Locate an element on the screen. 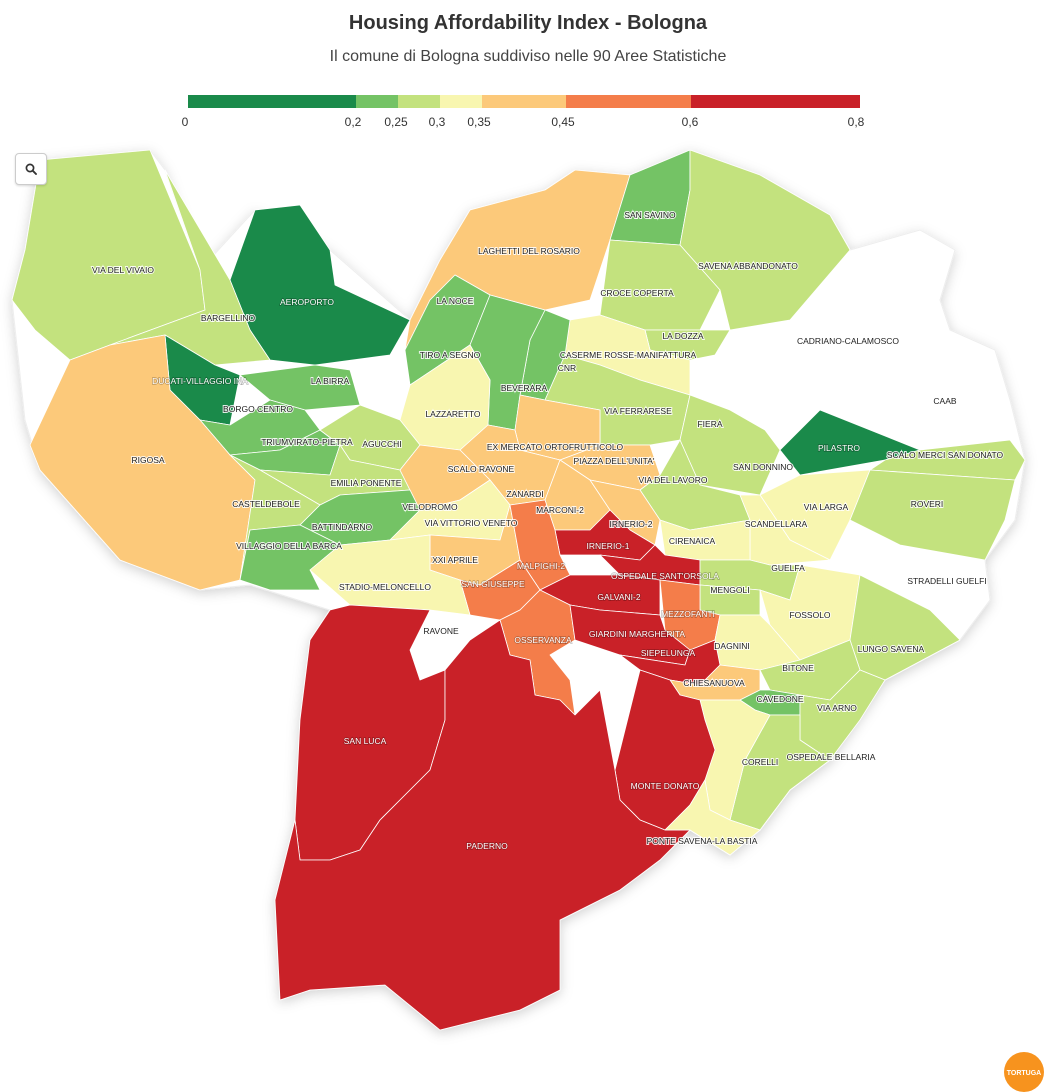 This screenshot has height=1092, width=1056. area-label: GIARDINI MARGHERITA is located at coordinates (637, 634).